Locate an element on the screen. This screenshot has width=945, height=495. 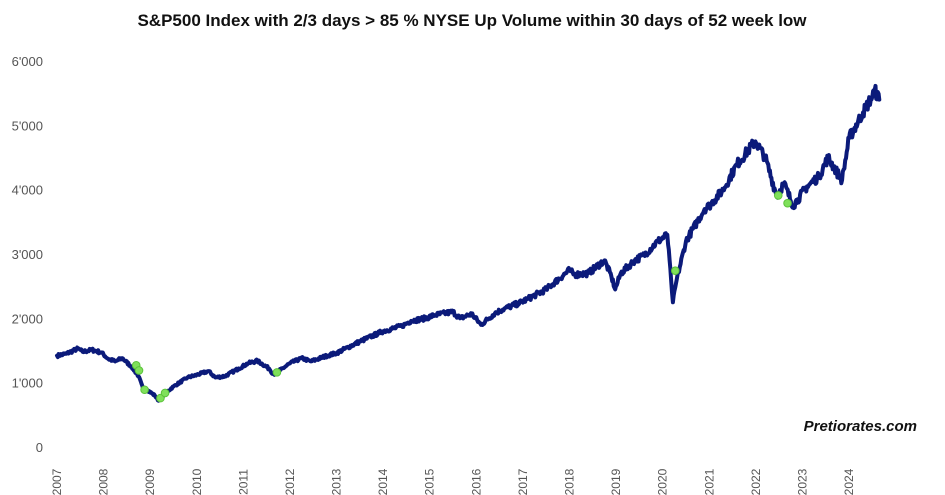
x-tick-label: 2014 is located at coordinates (383, 481).